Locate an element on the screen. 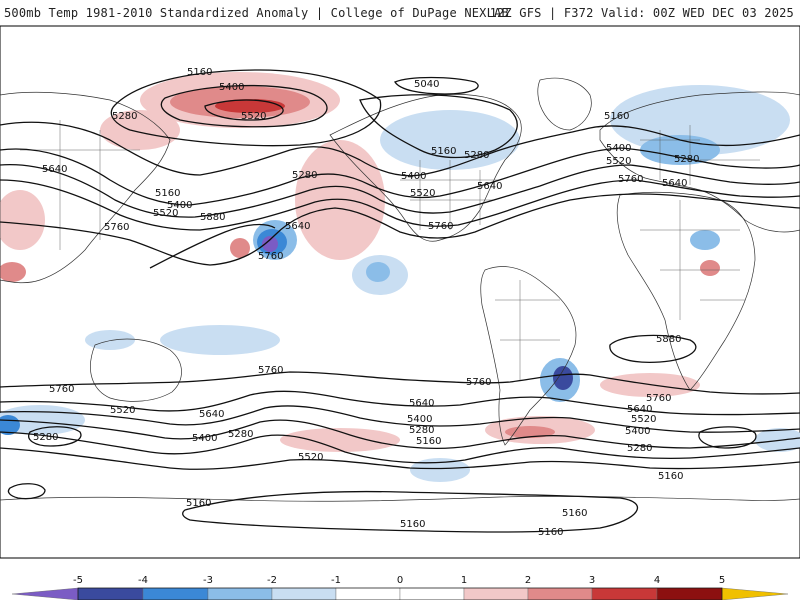 Image resolution: width=800 pixels, height=600 pixels. contour-5400-bering is located at coordinates (244, 106).